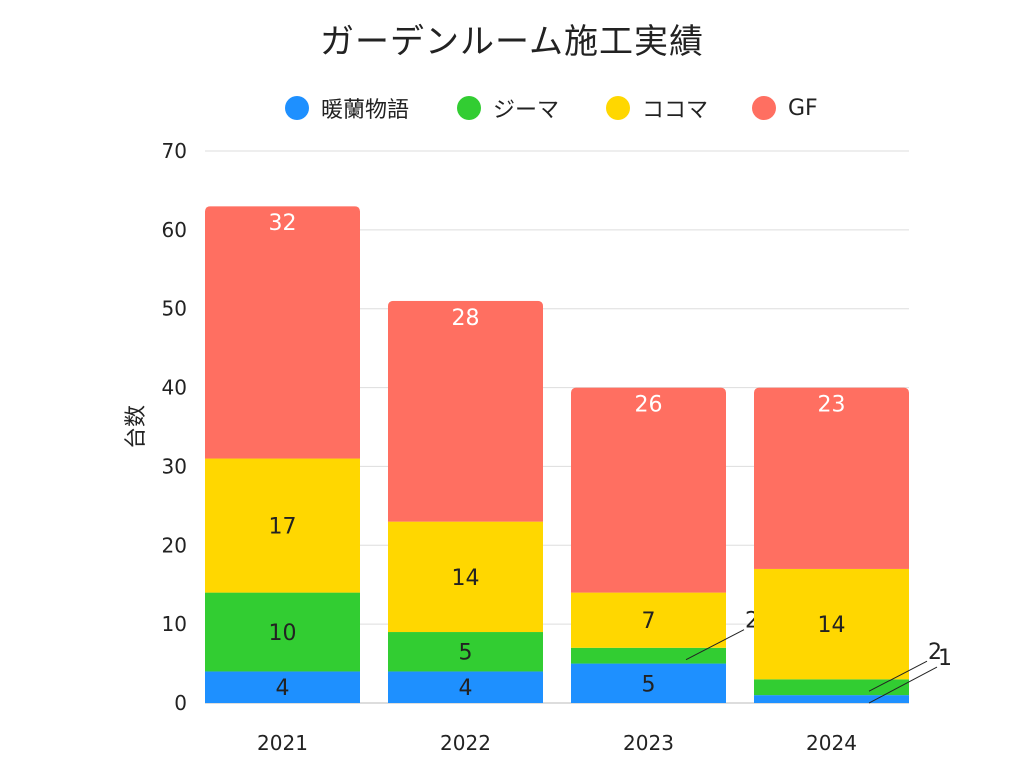  What do you see at coordinates (174, 151) in the screenshot?
I see `y-tick-label: 70` at bounding box center [174, 151].